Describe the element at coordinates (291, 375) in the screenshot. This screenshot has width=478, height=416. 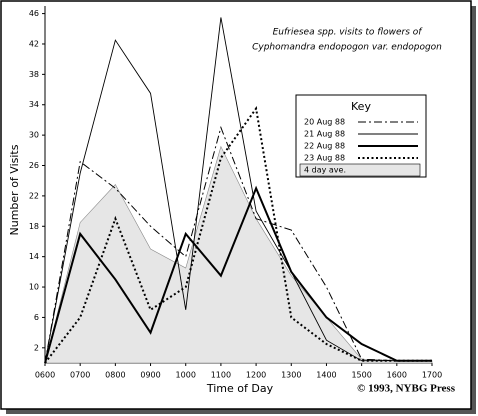
I see `x-tick-label: 1300` at that location.